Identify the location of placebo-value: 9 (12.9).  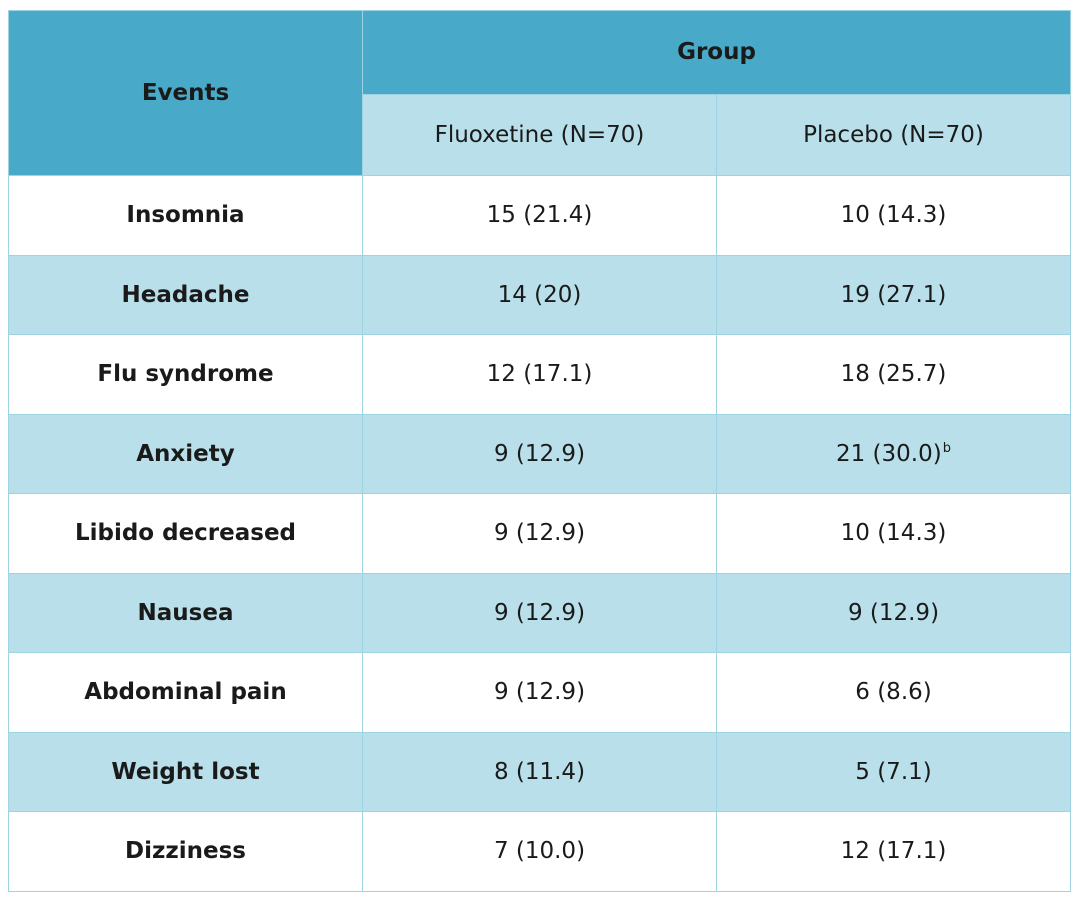
(893, 612).